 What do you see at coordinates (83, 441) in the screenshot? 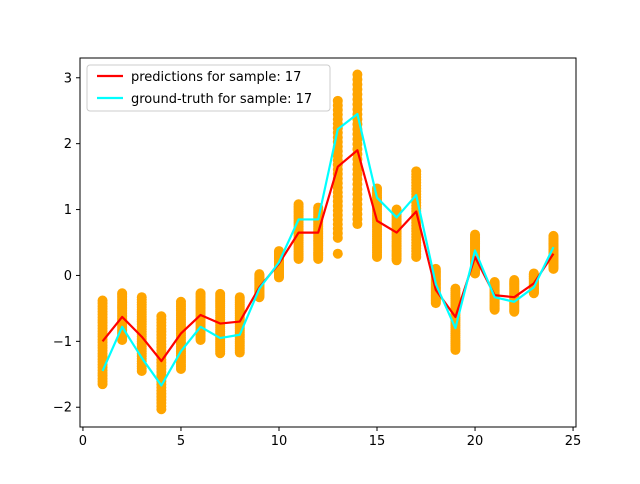
I see `x-tick-label: 0` at bounding box center [83, 441].